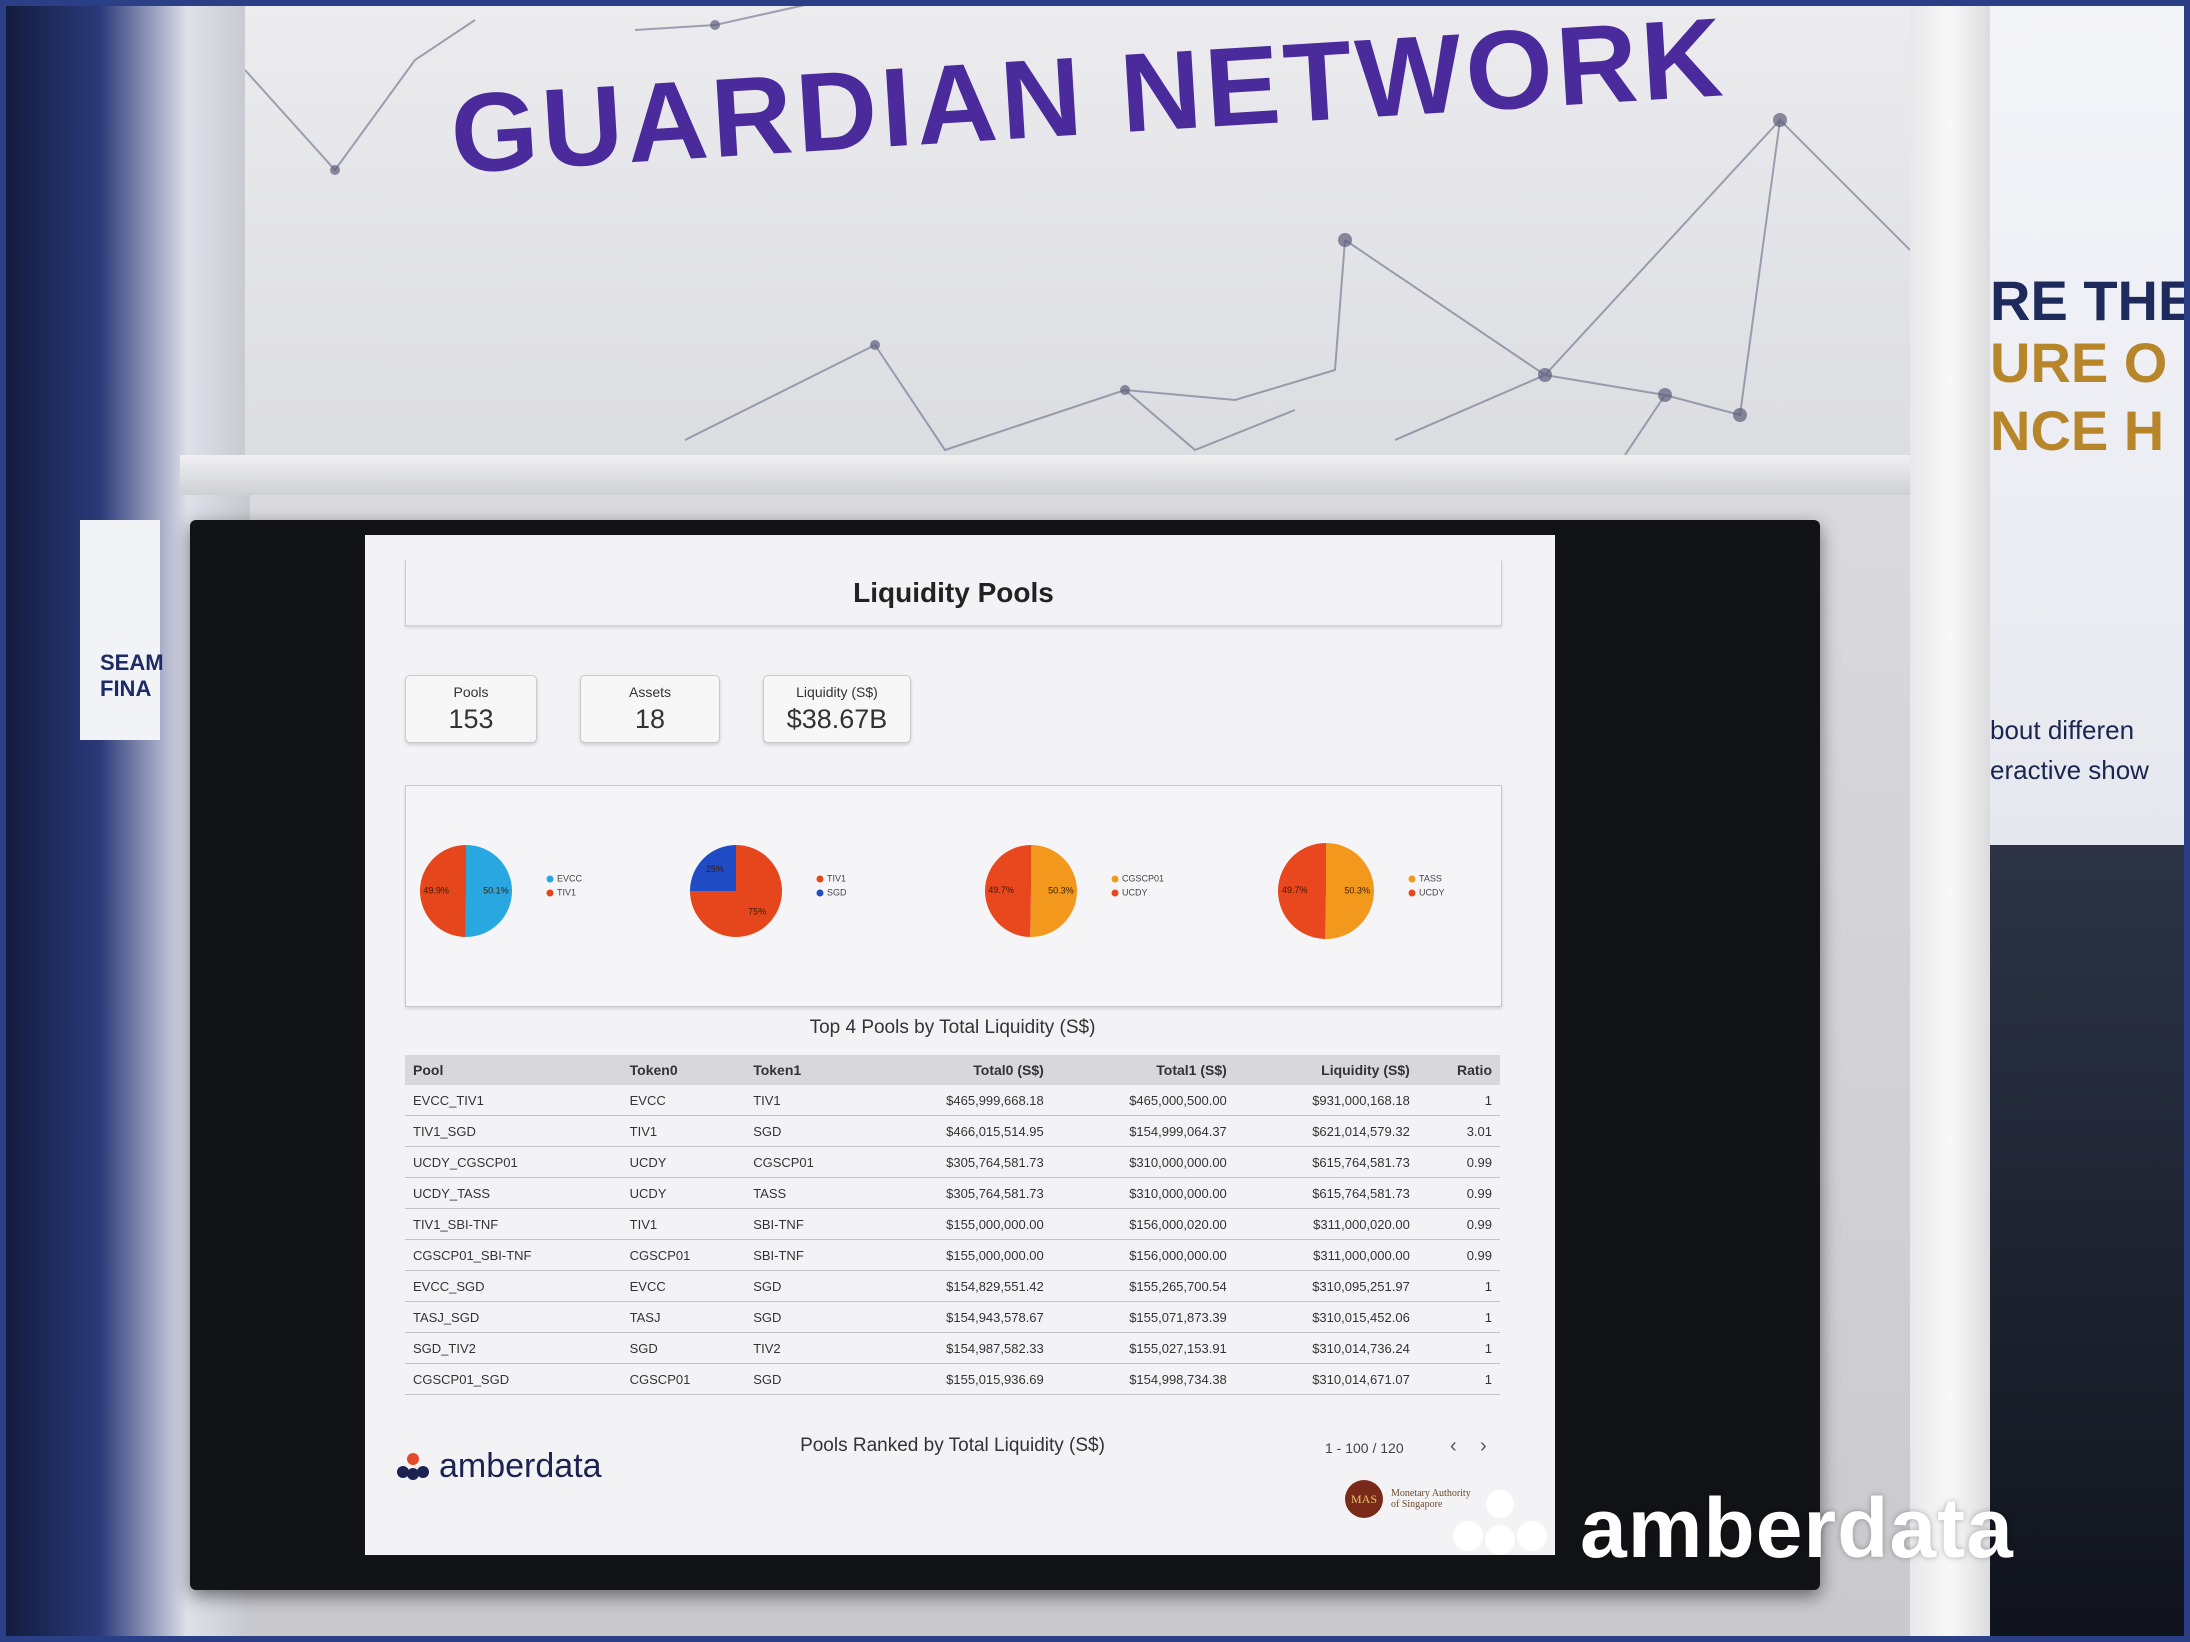  Describe the element at coordinates (1143, 1286) in the screenshot. I see `table-cell: $155,265,700.54` at that location.